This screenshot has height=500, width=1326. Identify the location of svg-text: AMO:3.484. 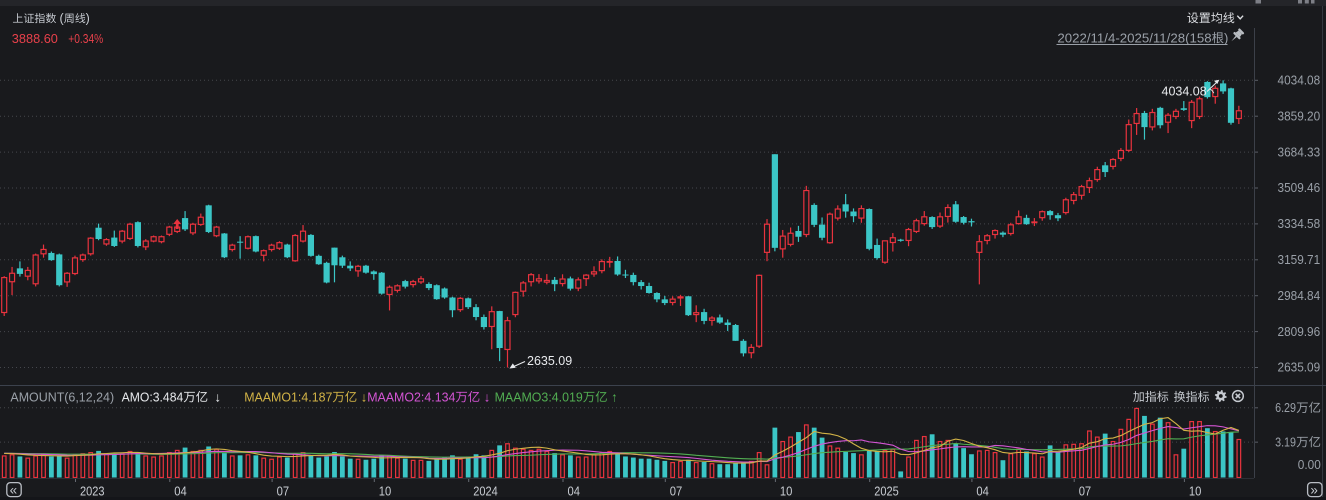
(153, 397).